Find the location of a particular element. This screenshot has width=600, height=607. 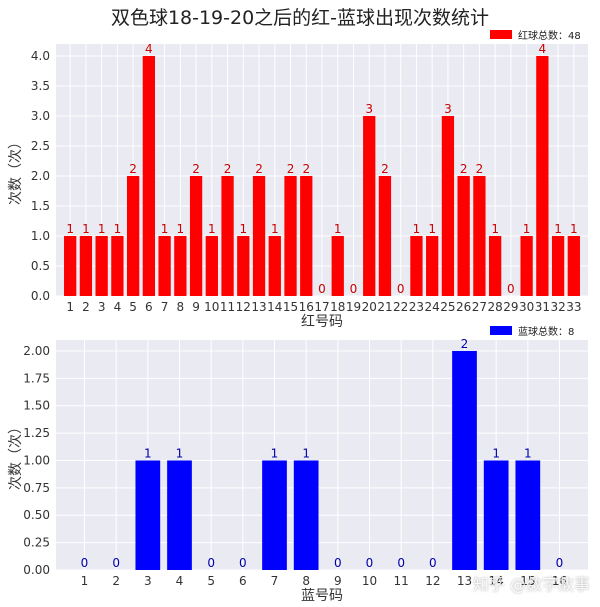

y-tick-label: 2.0 is located at coordinates (40, 176).